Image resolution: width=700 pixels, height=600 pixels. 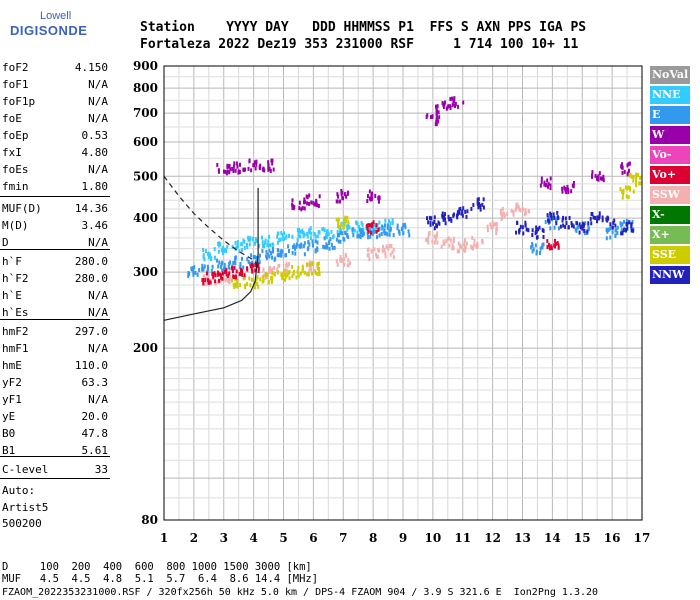 I want to click on x-tick-label: 6, so click(x=313, y=538).